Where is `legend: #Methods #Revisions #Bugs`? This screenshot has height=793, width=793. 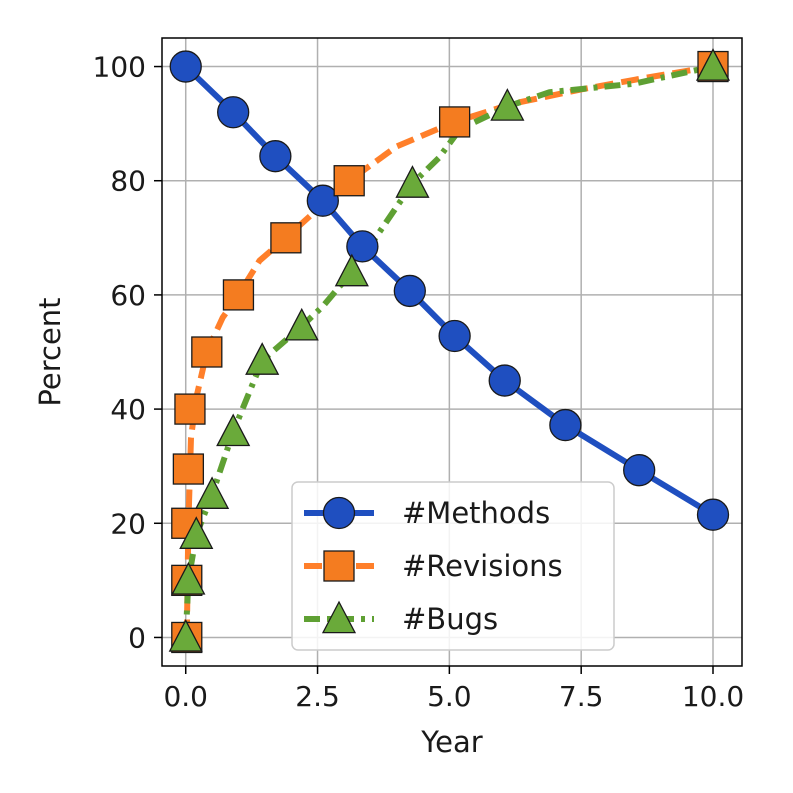
legend: #Methods #Revisions #Bugs is located at coordinates (453, 566).